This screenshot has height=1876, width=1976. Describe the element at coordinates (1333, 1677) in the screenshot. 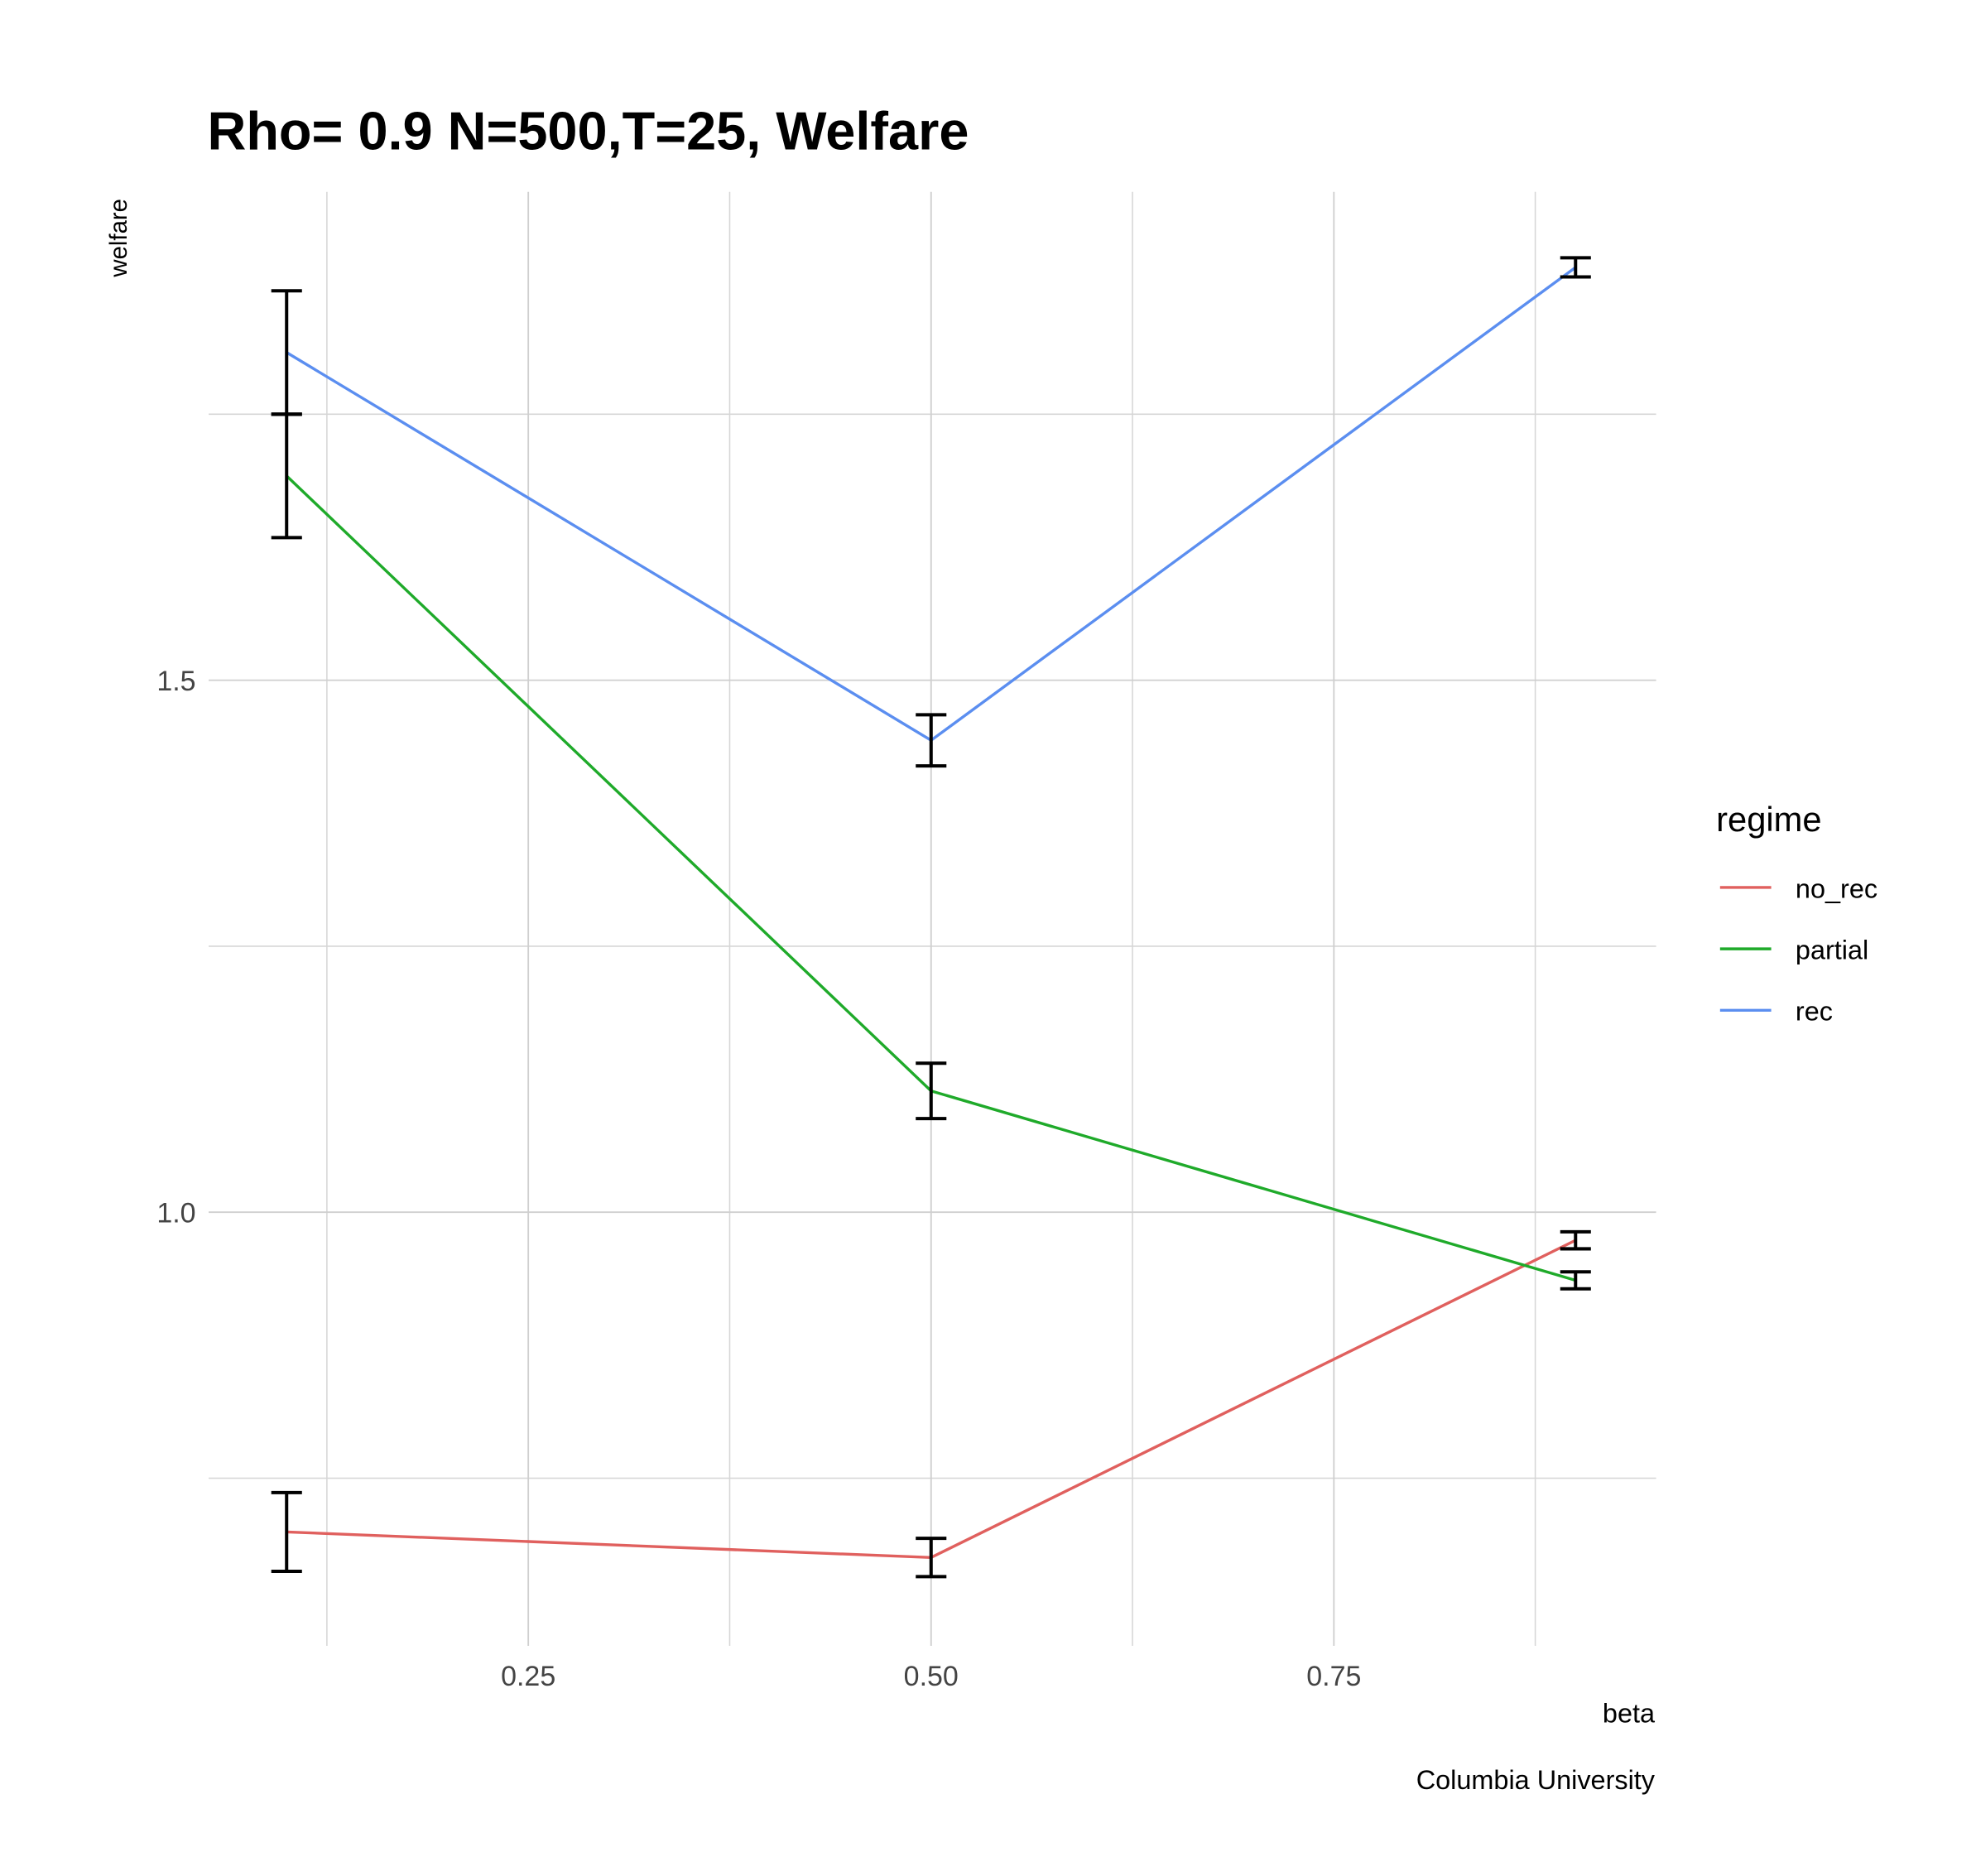

I see `x-tick-label: 0.75` at that location.